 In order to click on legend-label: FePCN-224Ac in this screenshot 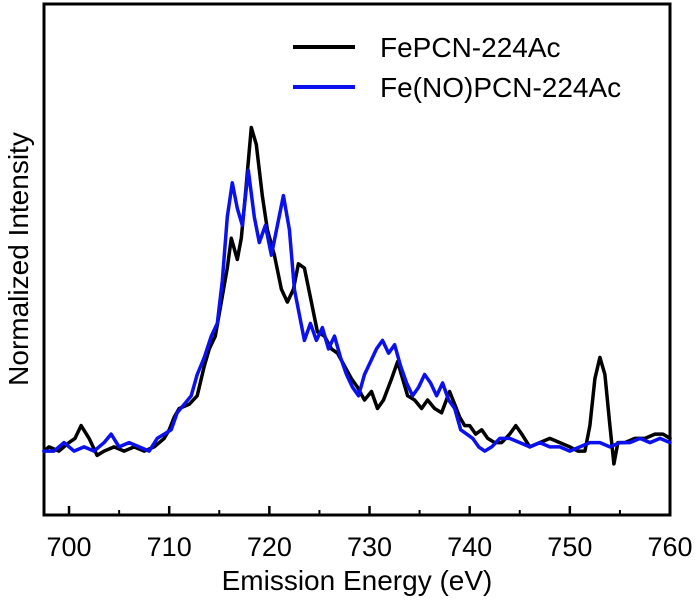, I will do `click(470, 47)`.